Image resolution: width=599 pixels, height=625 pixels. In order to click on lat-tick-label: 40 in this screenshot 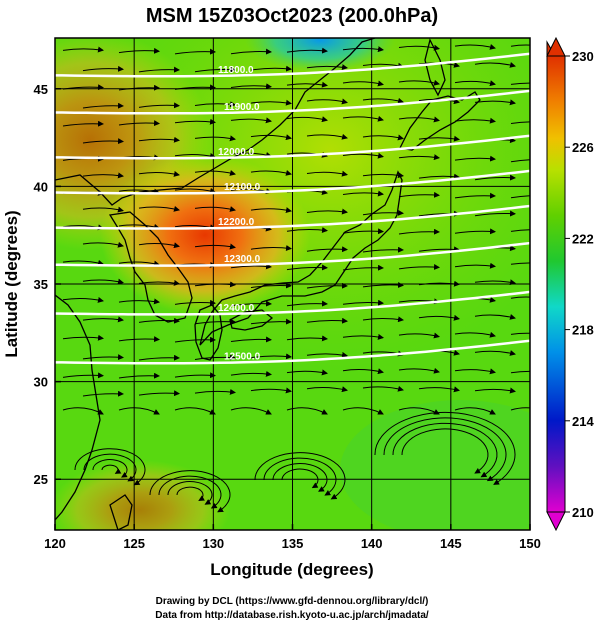, I will do `click(41, 186)`.